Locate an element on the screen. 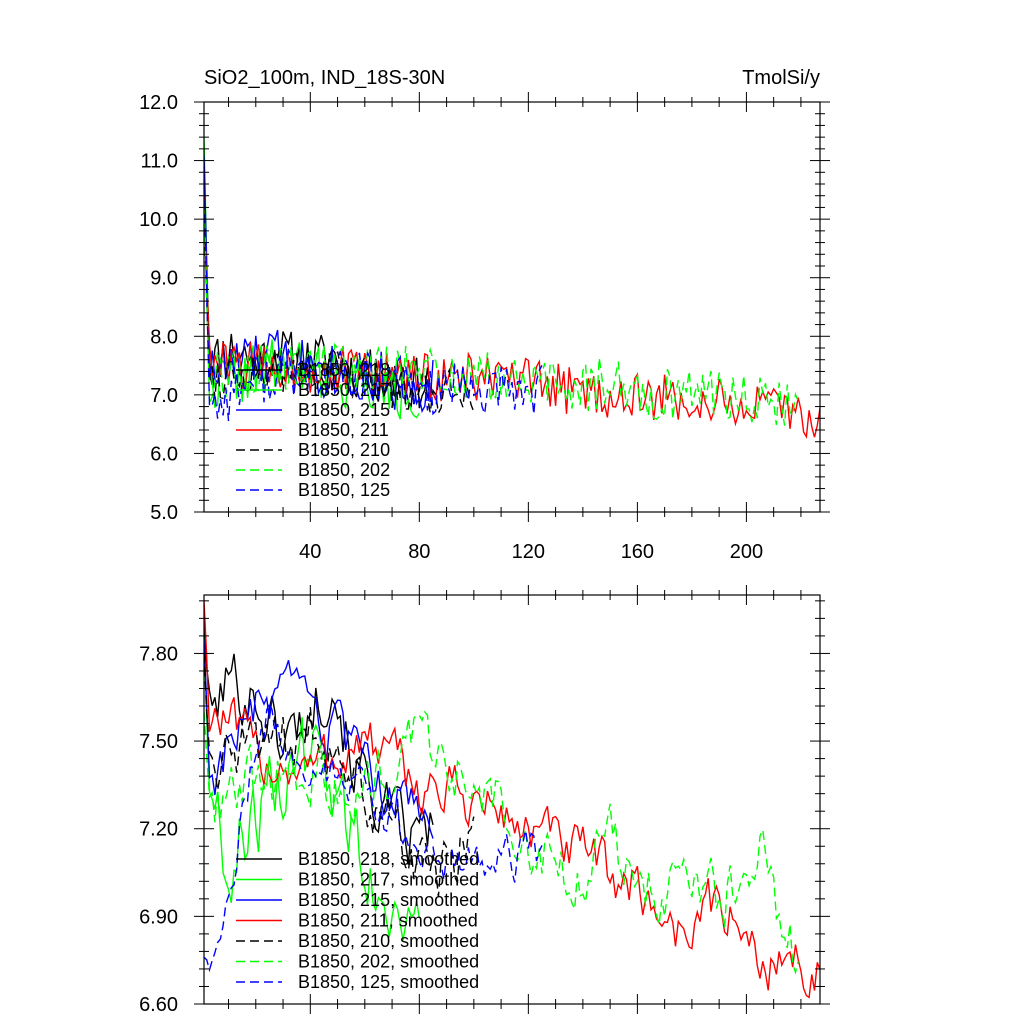 Image resolution: width=1024 pixels, height=1024 pixels. legend-label-6: B1850, 125 is located at coordinates (344, 490).